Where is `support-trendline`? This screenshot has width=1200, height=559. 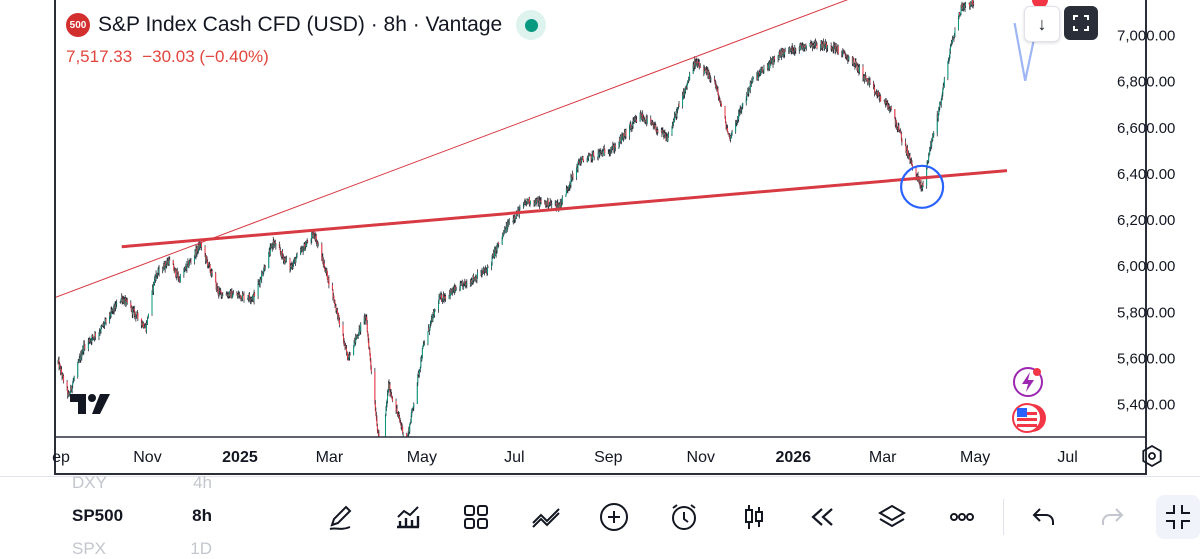
support-trendline is located at coordinates (564, 209).